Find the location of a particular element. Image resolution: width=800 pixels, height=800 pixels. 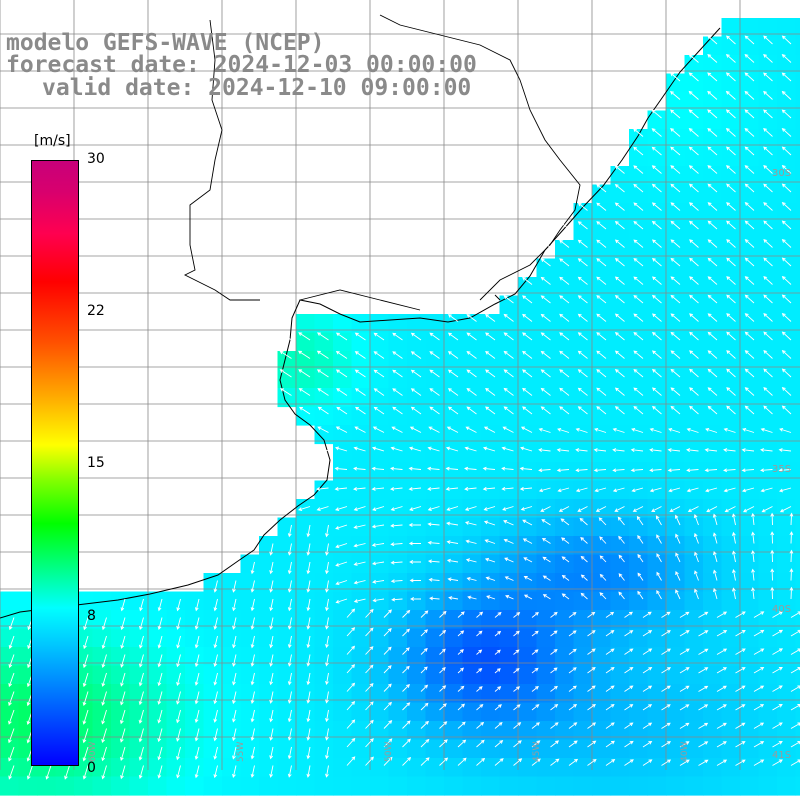

lat-label: 40S is located at coordinates (782, 609).